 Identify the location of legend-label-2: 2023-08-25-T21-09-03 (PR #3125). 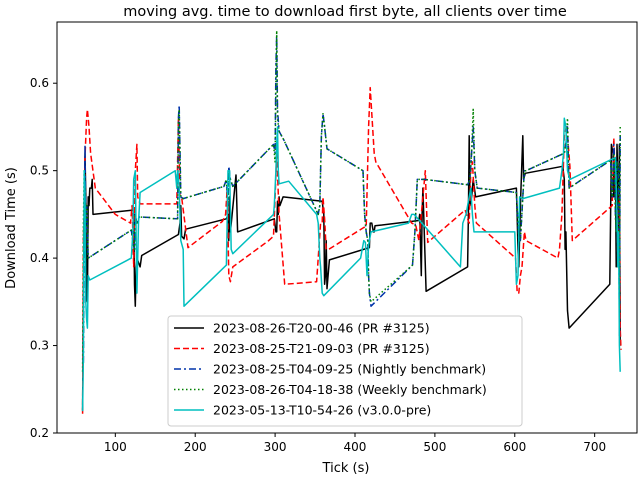
(321, 348).